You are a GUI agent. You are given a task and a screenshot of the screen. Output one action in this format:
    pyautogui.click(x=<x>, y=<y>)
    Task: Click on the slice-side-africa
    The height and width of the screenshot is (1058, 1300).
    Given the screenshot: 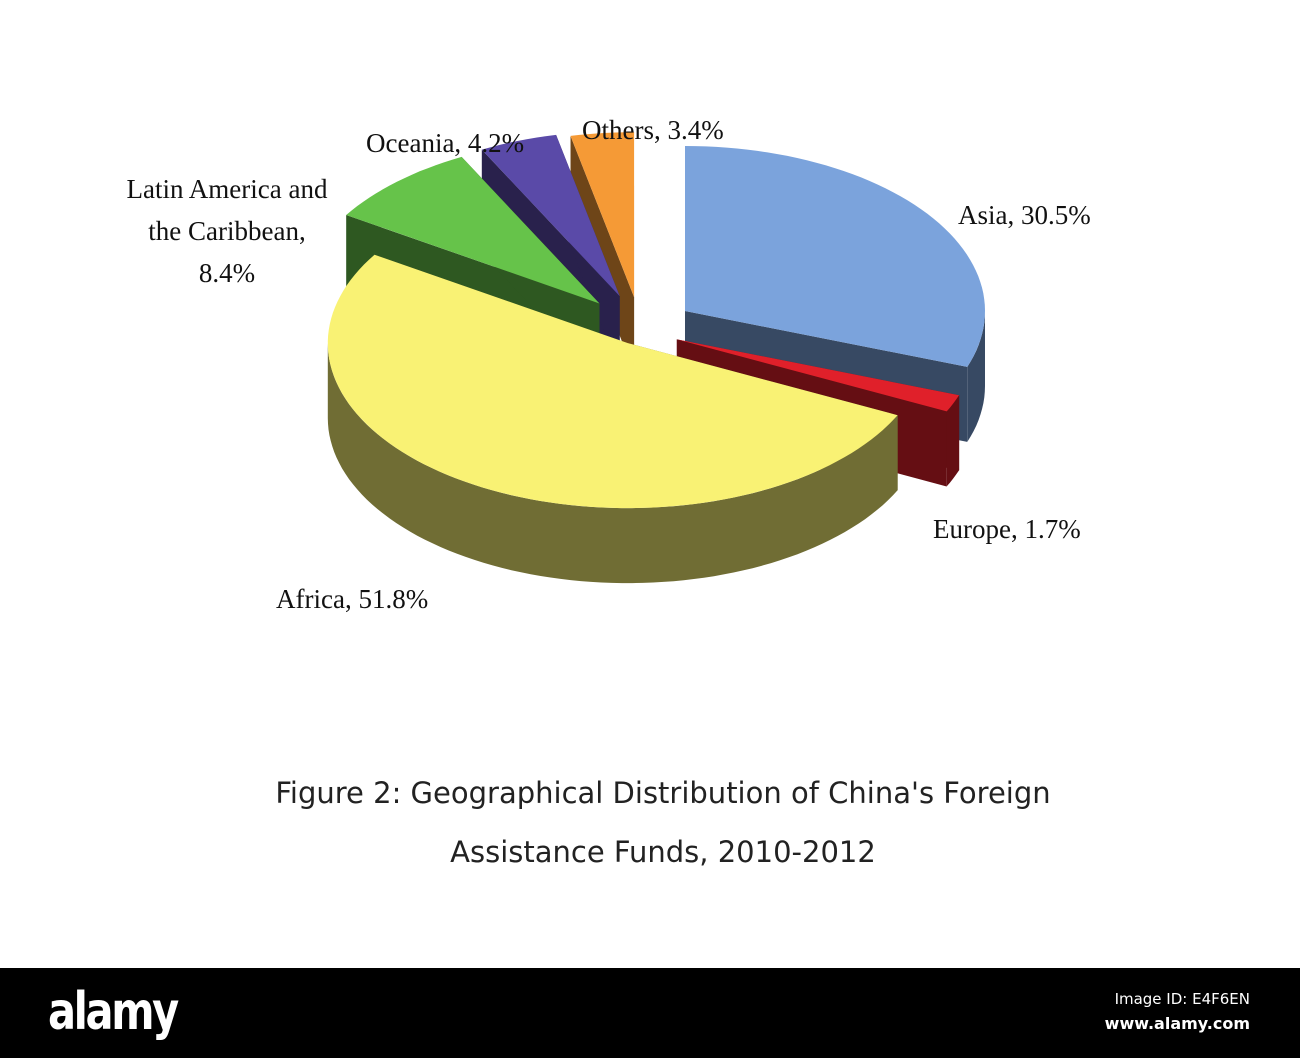 What is the action you would take?
    pyautogui.click(x=612, y=463)
    